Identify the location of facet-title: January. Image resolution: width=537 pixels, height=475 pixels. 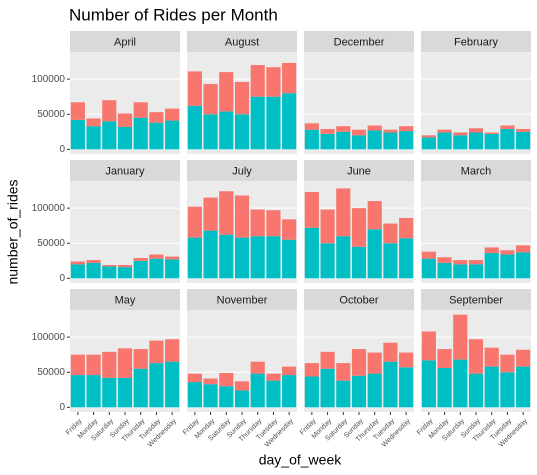
(125, 171).